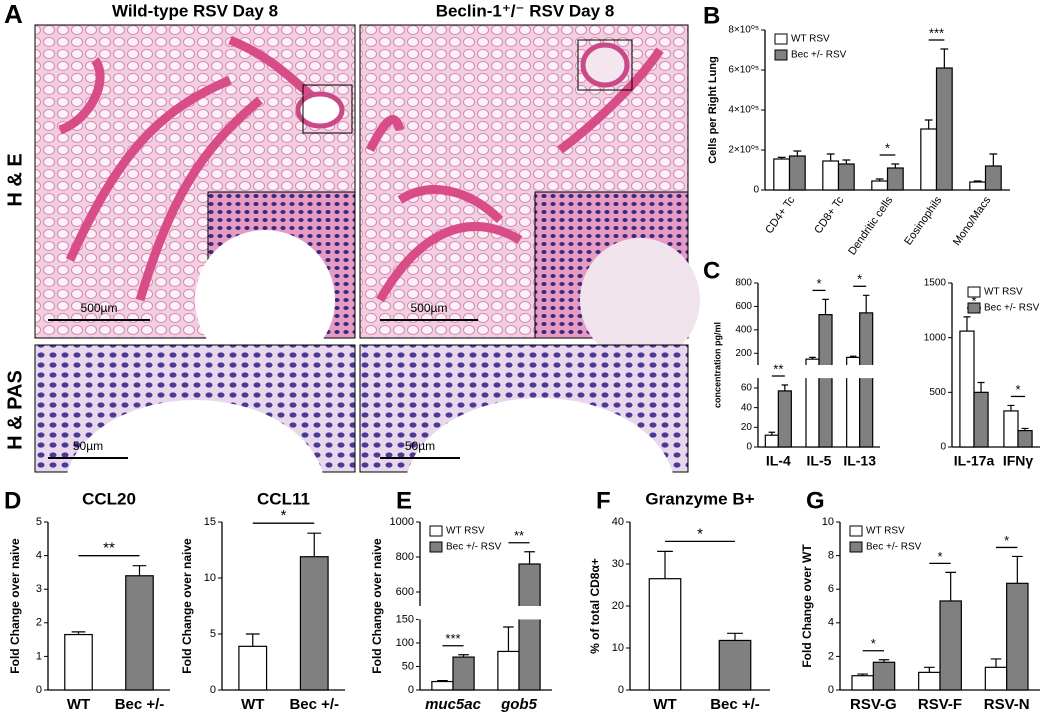 This screenshot has width=1050, height=717. What do you see at coordinates (936, 32) in the screenshot?
I see `significance-label: ***` at bounding box center [936, 32].